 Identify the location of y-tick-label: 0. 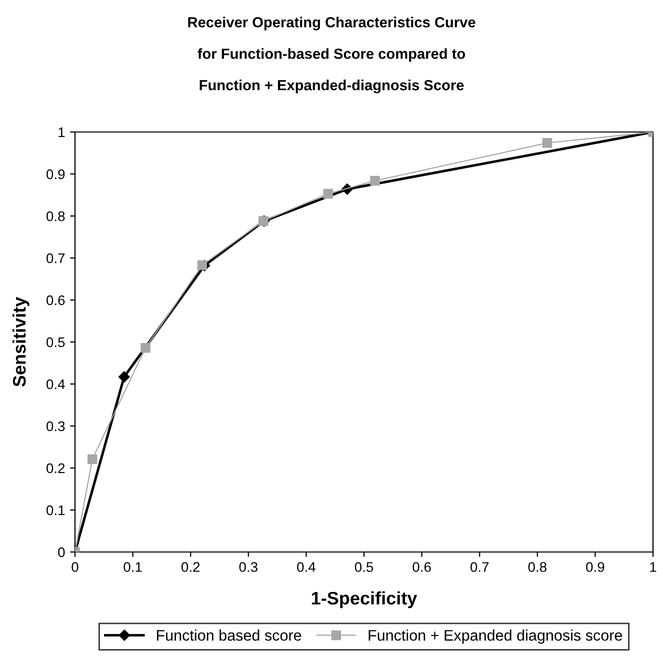
(61, 552).